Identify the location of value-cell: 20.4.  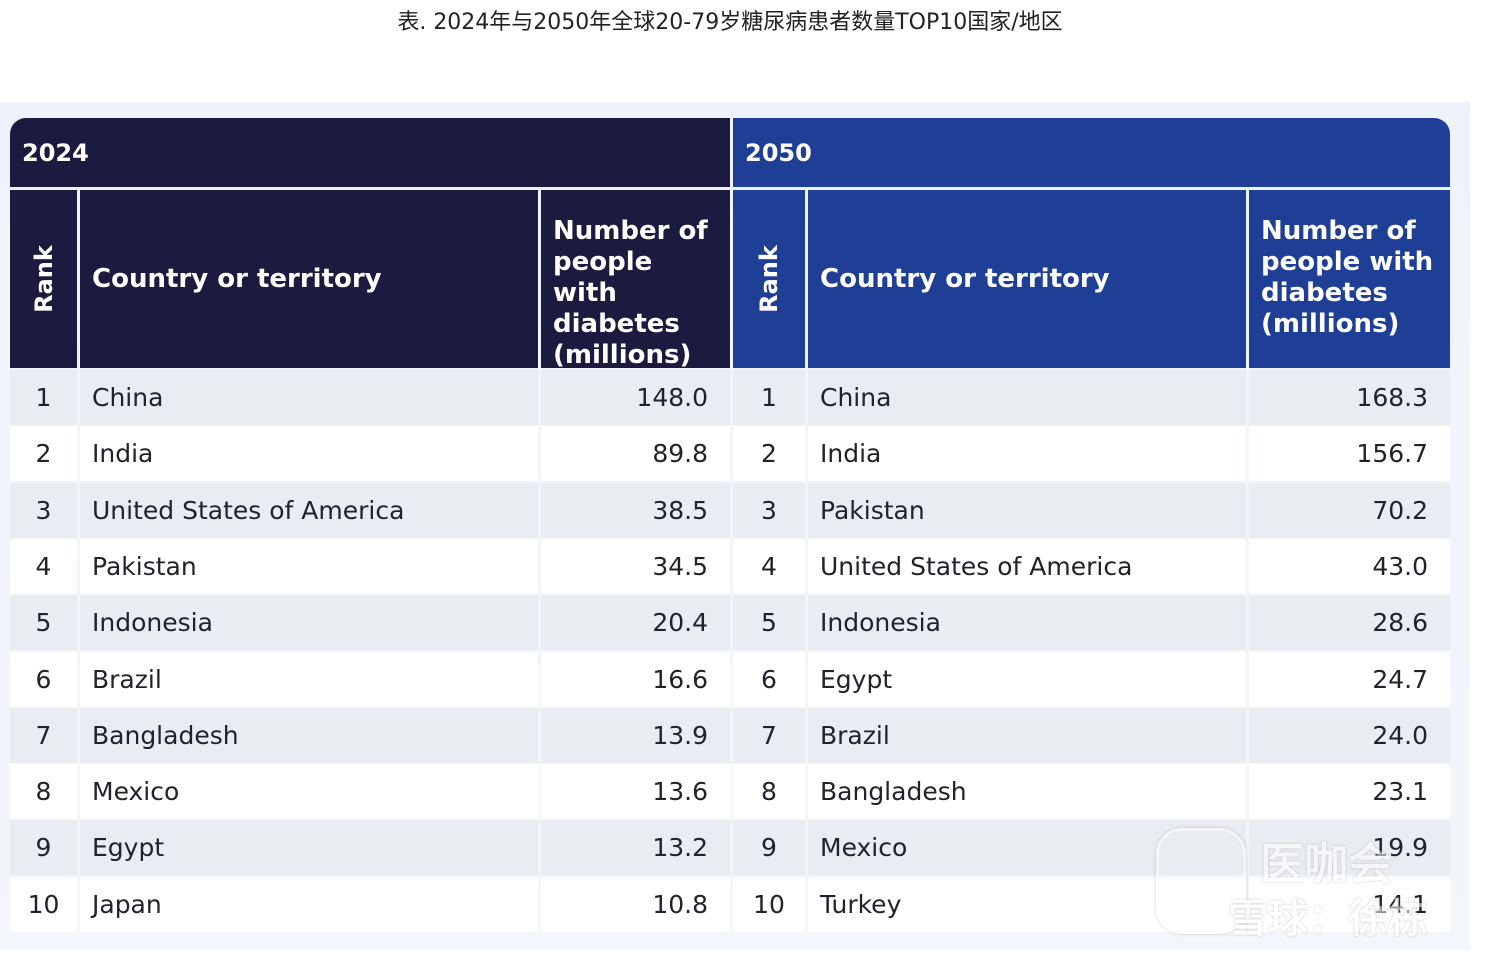
(635, 622).